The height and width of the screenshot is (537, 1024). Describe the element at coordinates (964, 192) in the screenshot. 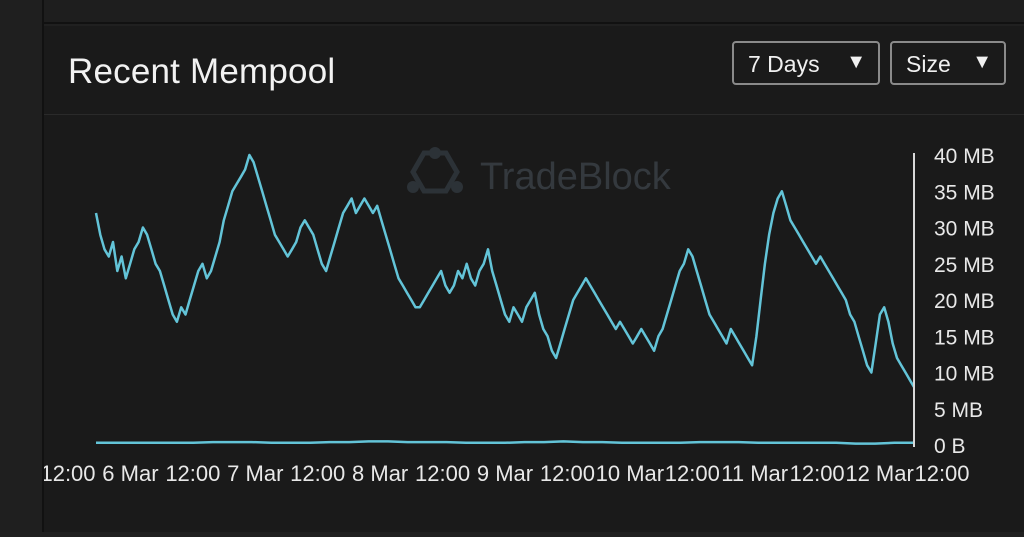

I see `y-tick-label: 35 MB` at that location.